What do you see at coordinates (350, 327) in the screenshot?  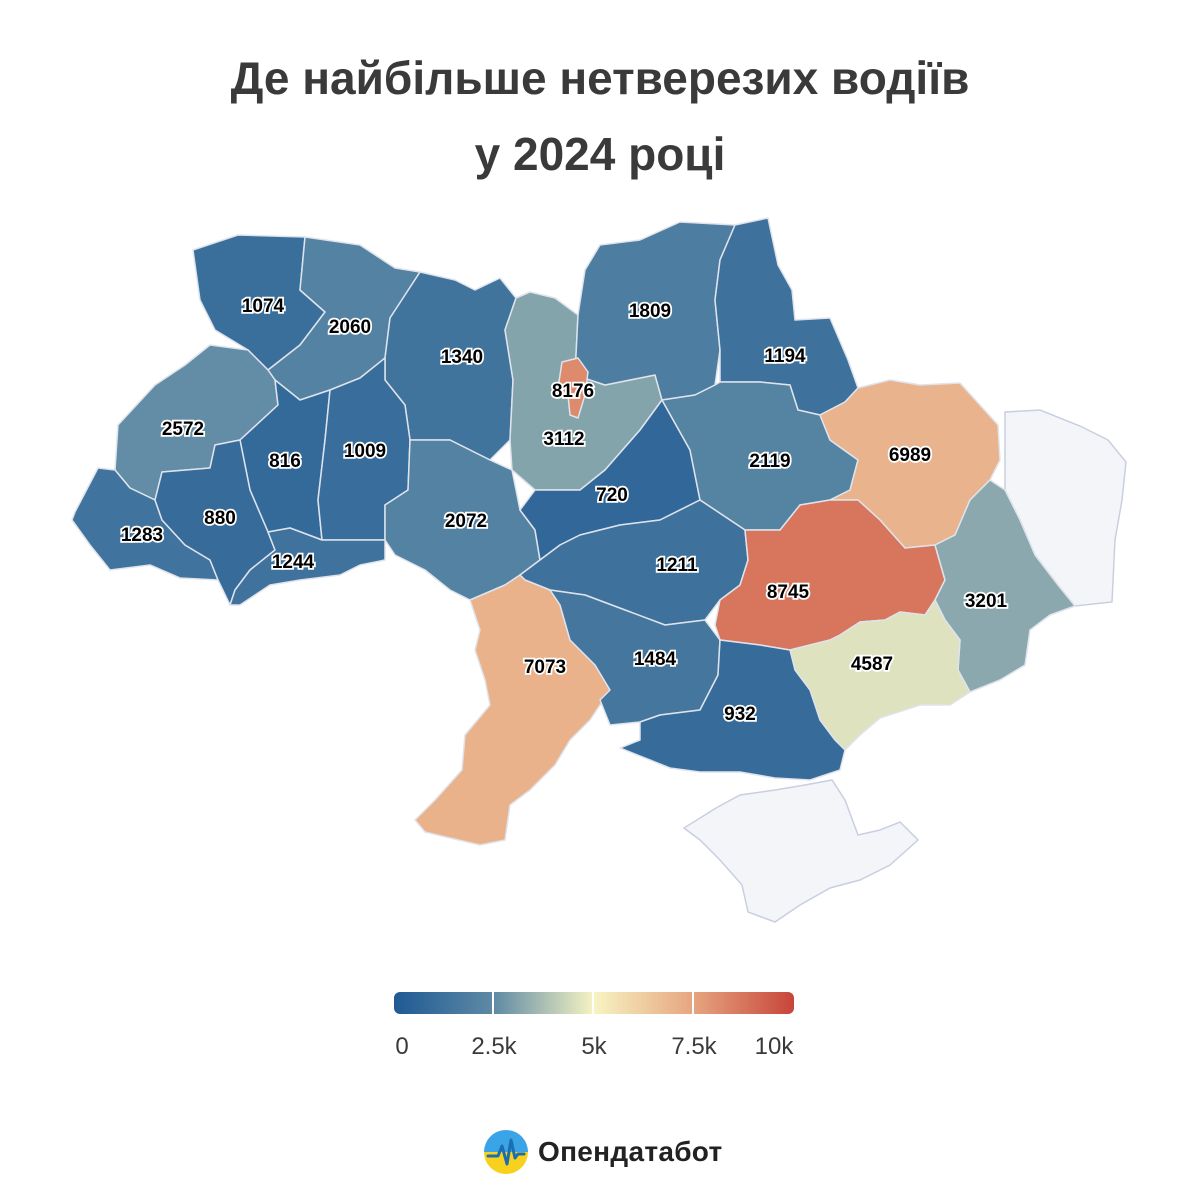 I see `region-value-label-rivne: 2060` at bounding box center [350, 327].